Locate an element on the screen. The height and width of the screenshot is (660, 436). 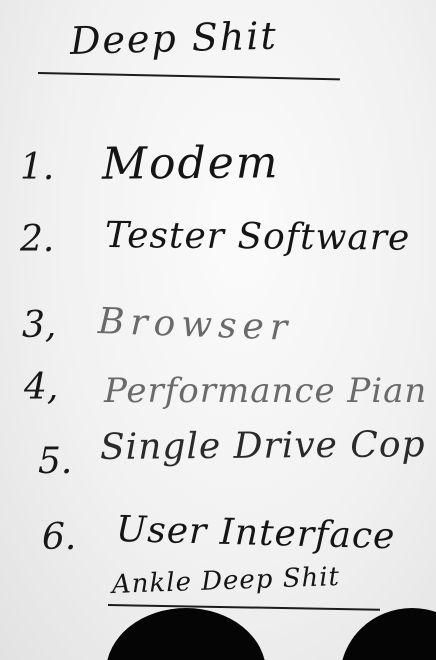
item-number-4: 4, is located at coordinates (41, 387).